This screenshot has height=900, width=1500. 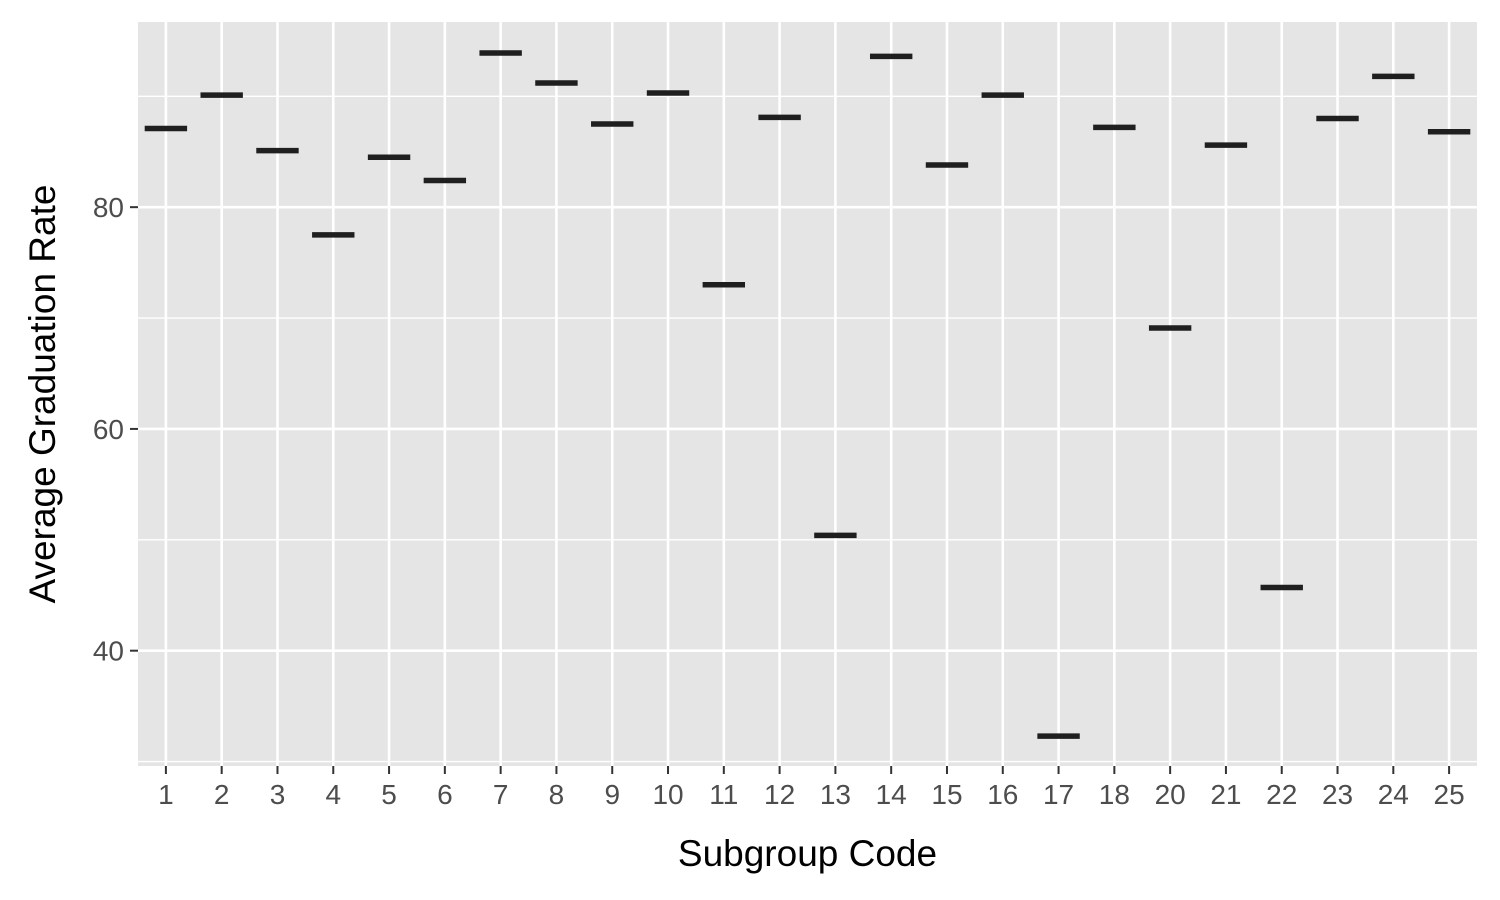 What do you see at coordinates (835, 794) in the screenshot?
I see `x-tick-label: 13` at bounding box center [835, 794].